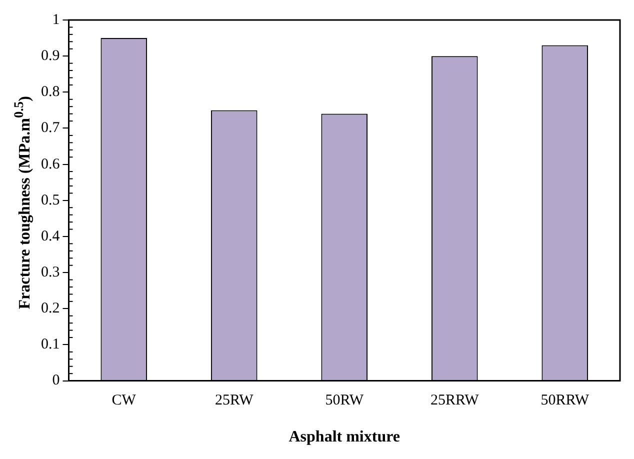  What do you see at coordinates (124, 400) in the screenshot?
I see `x-tick-label: CW` at bounding box center [124, 400].